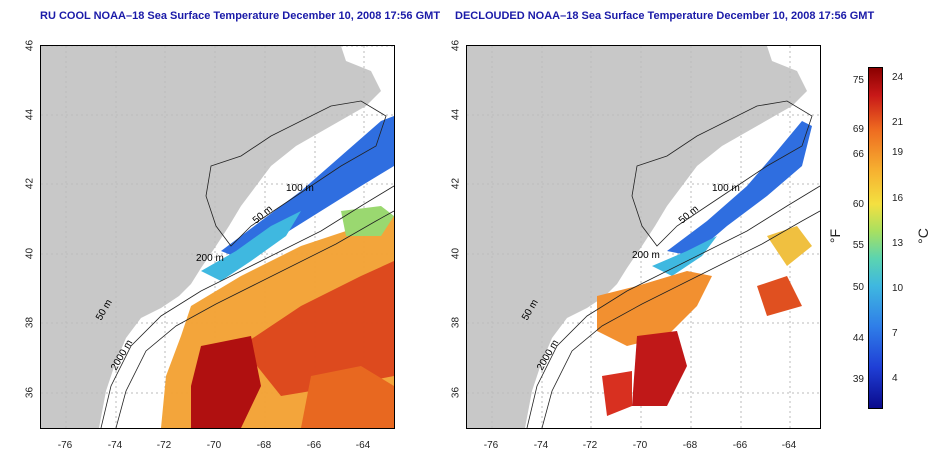 This screenshot has height=475, width=950. Describe the element at coordinates (789, 445) in the screenshot. I see `lon-tick-64-right: -64` at that location.